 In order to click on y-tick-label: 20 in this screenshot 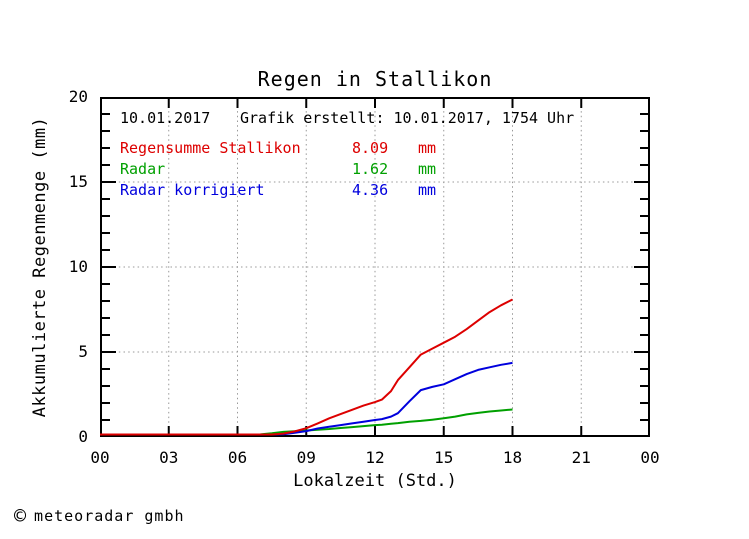, I will do `click(78, 96)`.